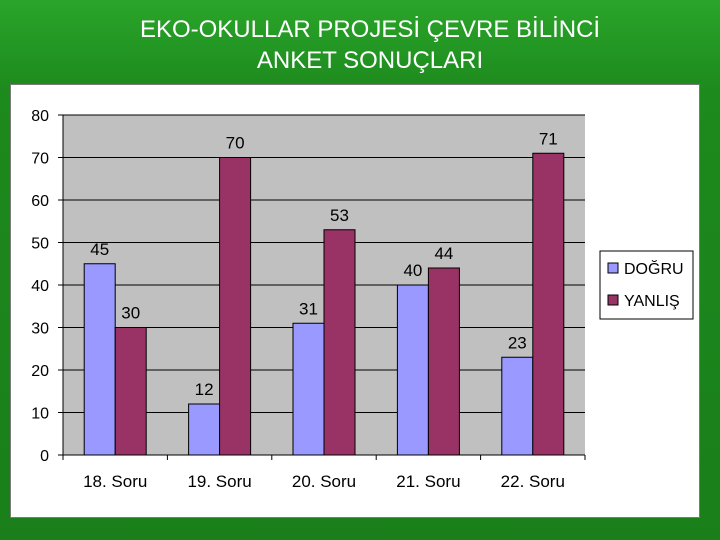 This screenshot has height=540, width=720. I want to click on slide-title-line-2: ANKET SONUÇLARI, so click(370, 60).